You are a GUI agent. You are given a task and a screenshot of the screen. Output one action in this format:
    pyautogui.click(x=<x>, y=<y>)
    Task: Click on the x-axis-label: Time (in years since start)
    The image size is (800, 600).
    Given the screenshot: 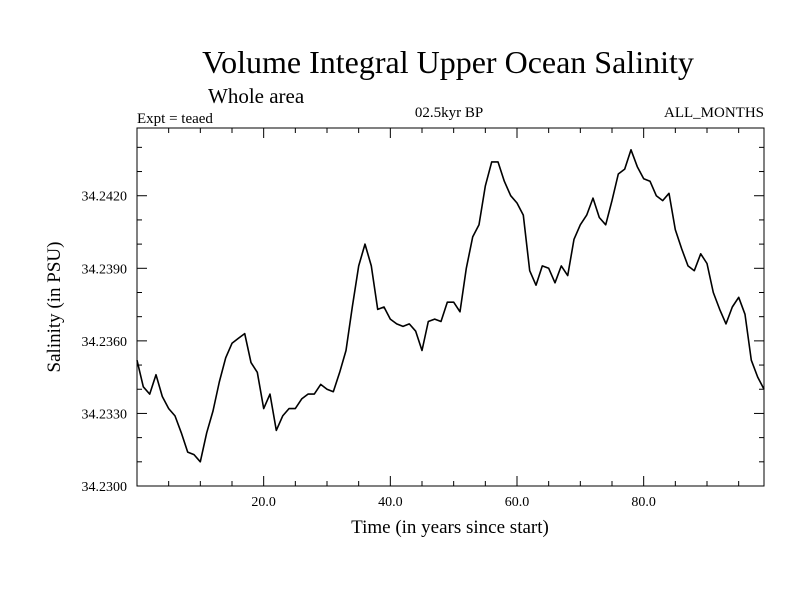 What is the action you would take?
    pyautogui.click(x=450, y=527)
    